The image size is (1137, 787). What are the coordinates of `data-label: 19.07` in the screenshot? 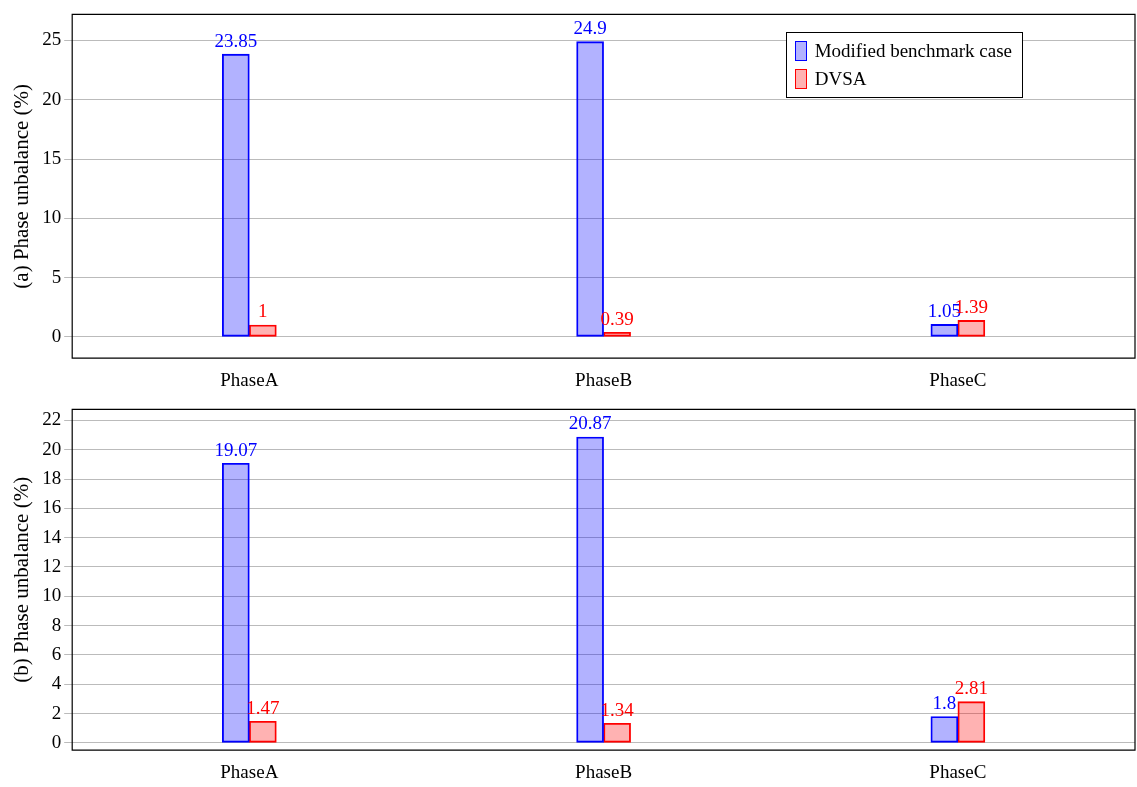 It's located at (236, 449).